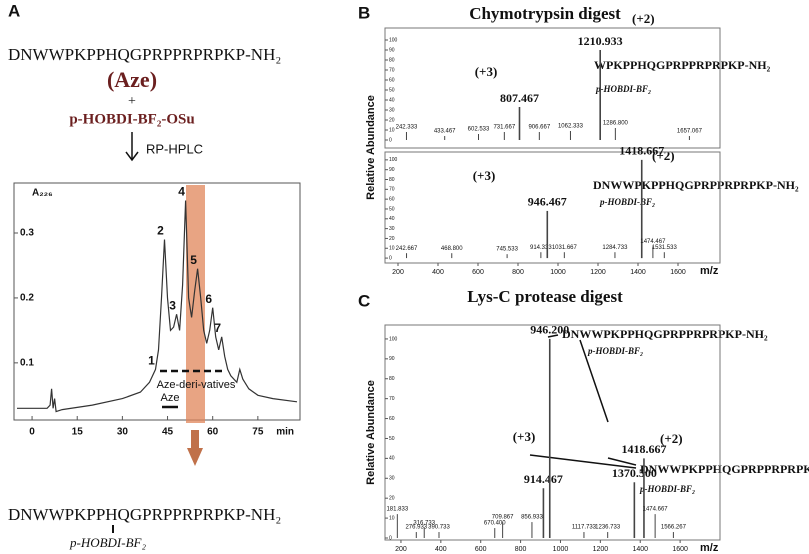  Describe the element at coordinates (78, 432) in the screenshot. I see `x-tick-label: 15` at that location.